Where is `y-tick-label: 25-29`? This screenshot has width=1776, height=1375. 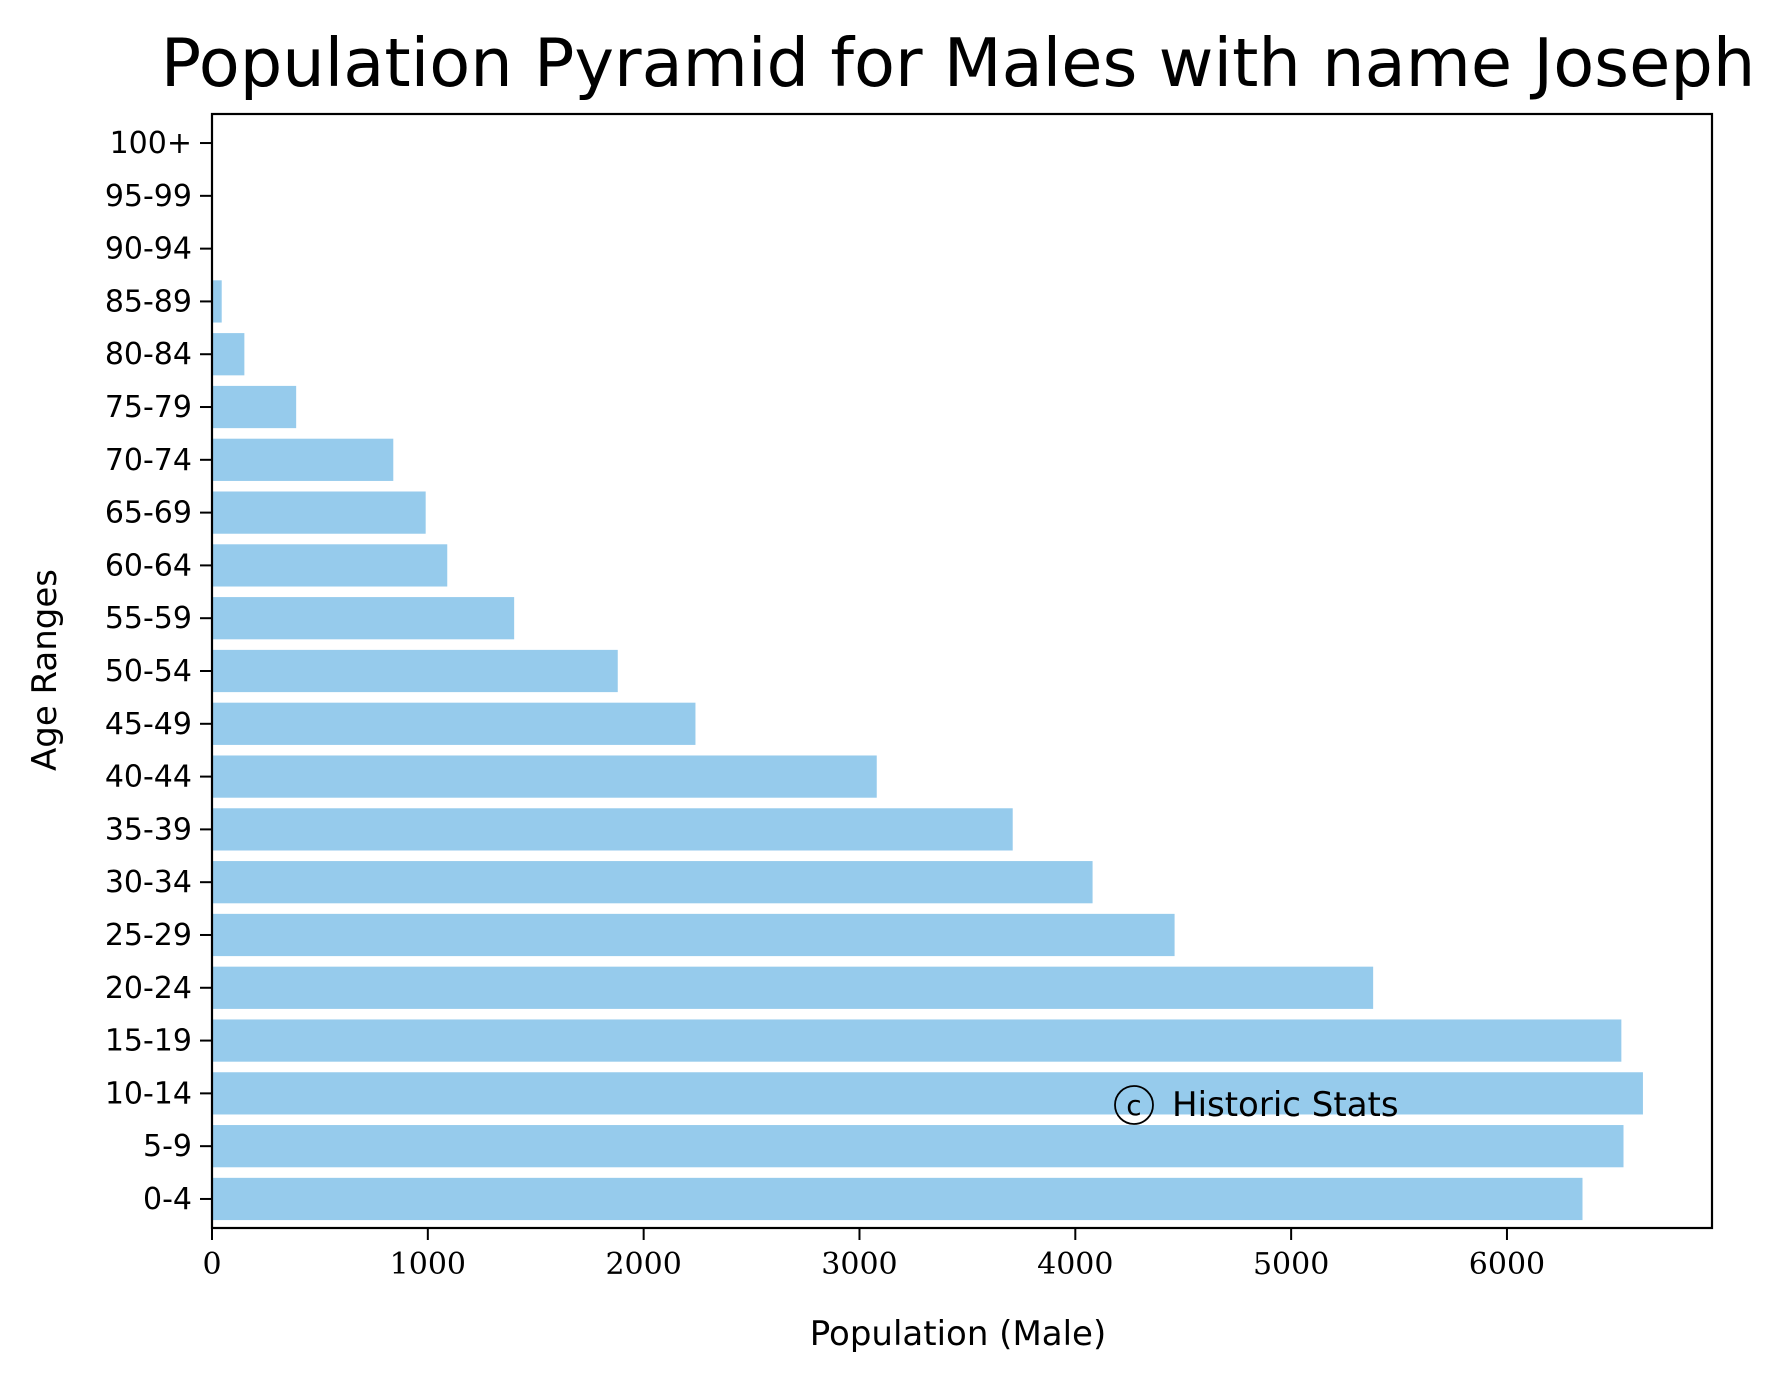 y-tick-label: 25-29 is located at coordinates (148, 935).